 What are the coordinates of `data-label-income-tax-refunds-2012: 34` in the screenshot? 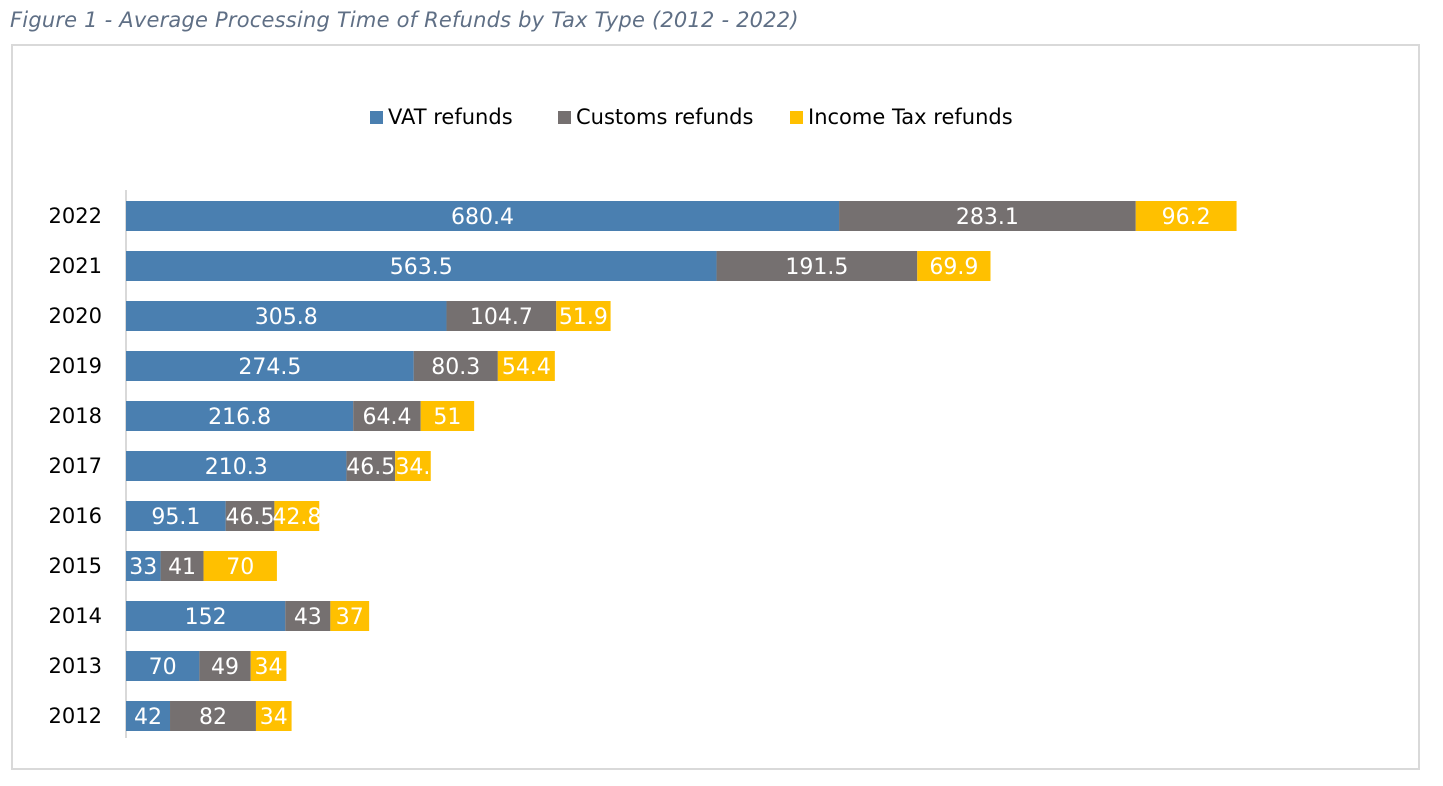 It's located at (274, 717).